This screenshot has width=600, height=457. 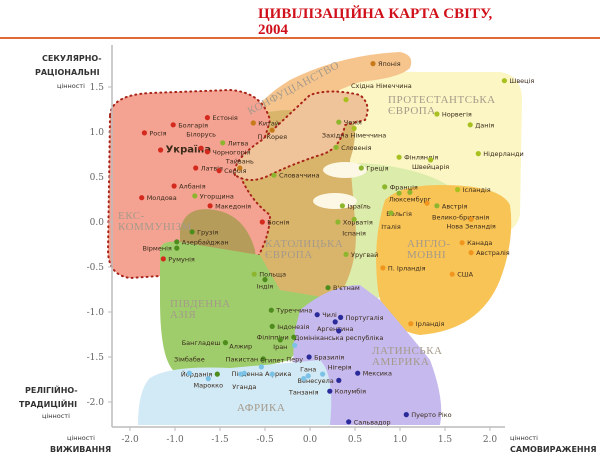 I want to click on country-label: США, so click(x=465, y=275).